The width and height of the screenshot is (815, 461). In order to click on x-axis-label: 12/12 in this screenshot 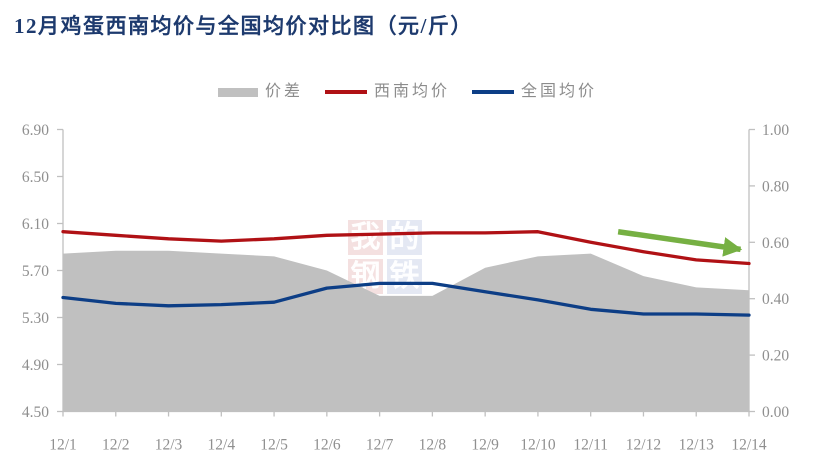, I will do `click(643, 445)`.